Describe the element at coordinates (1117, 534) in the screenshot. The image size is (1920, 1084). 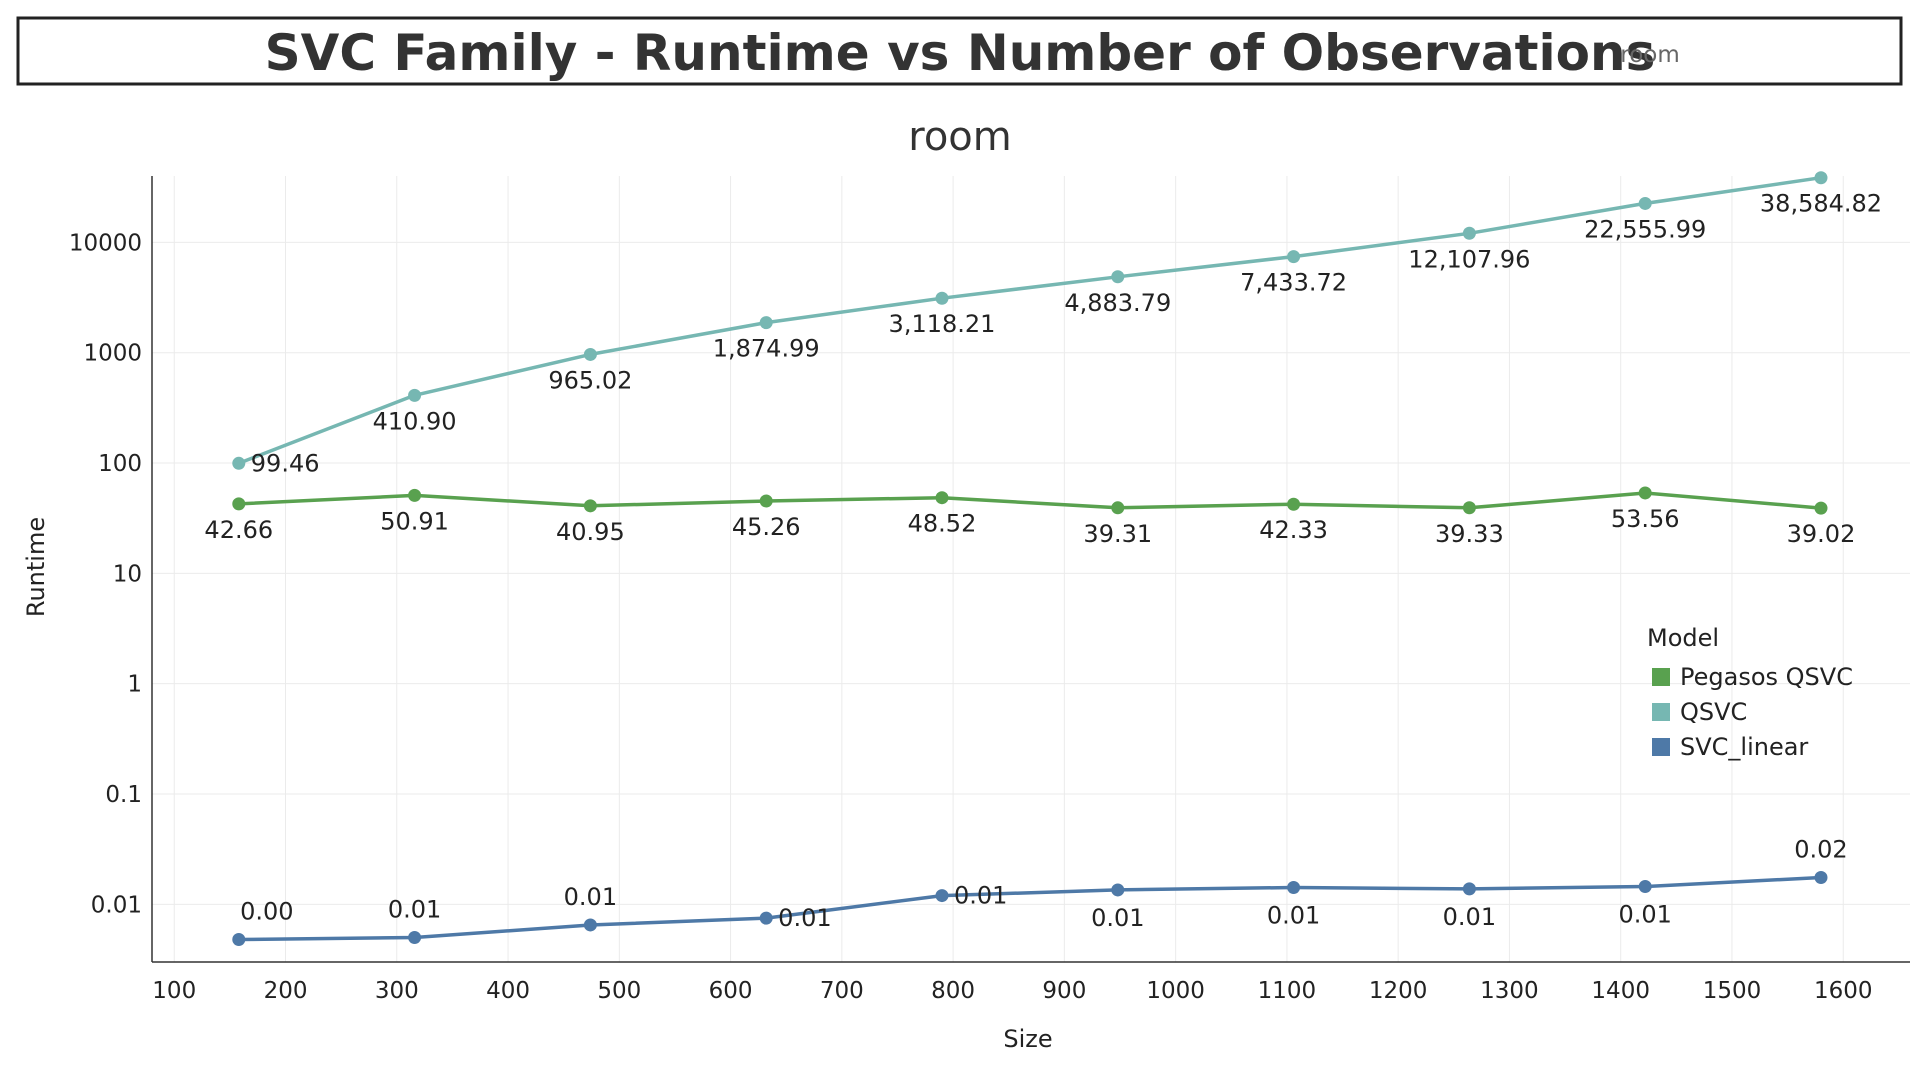
I see `pegasos-qsvc-data-label: 39.31` at that location.